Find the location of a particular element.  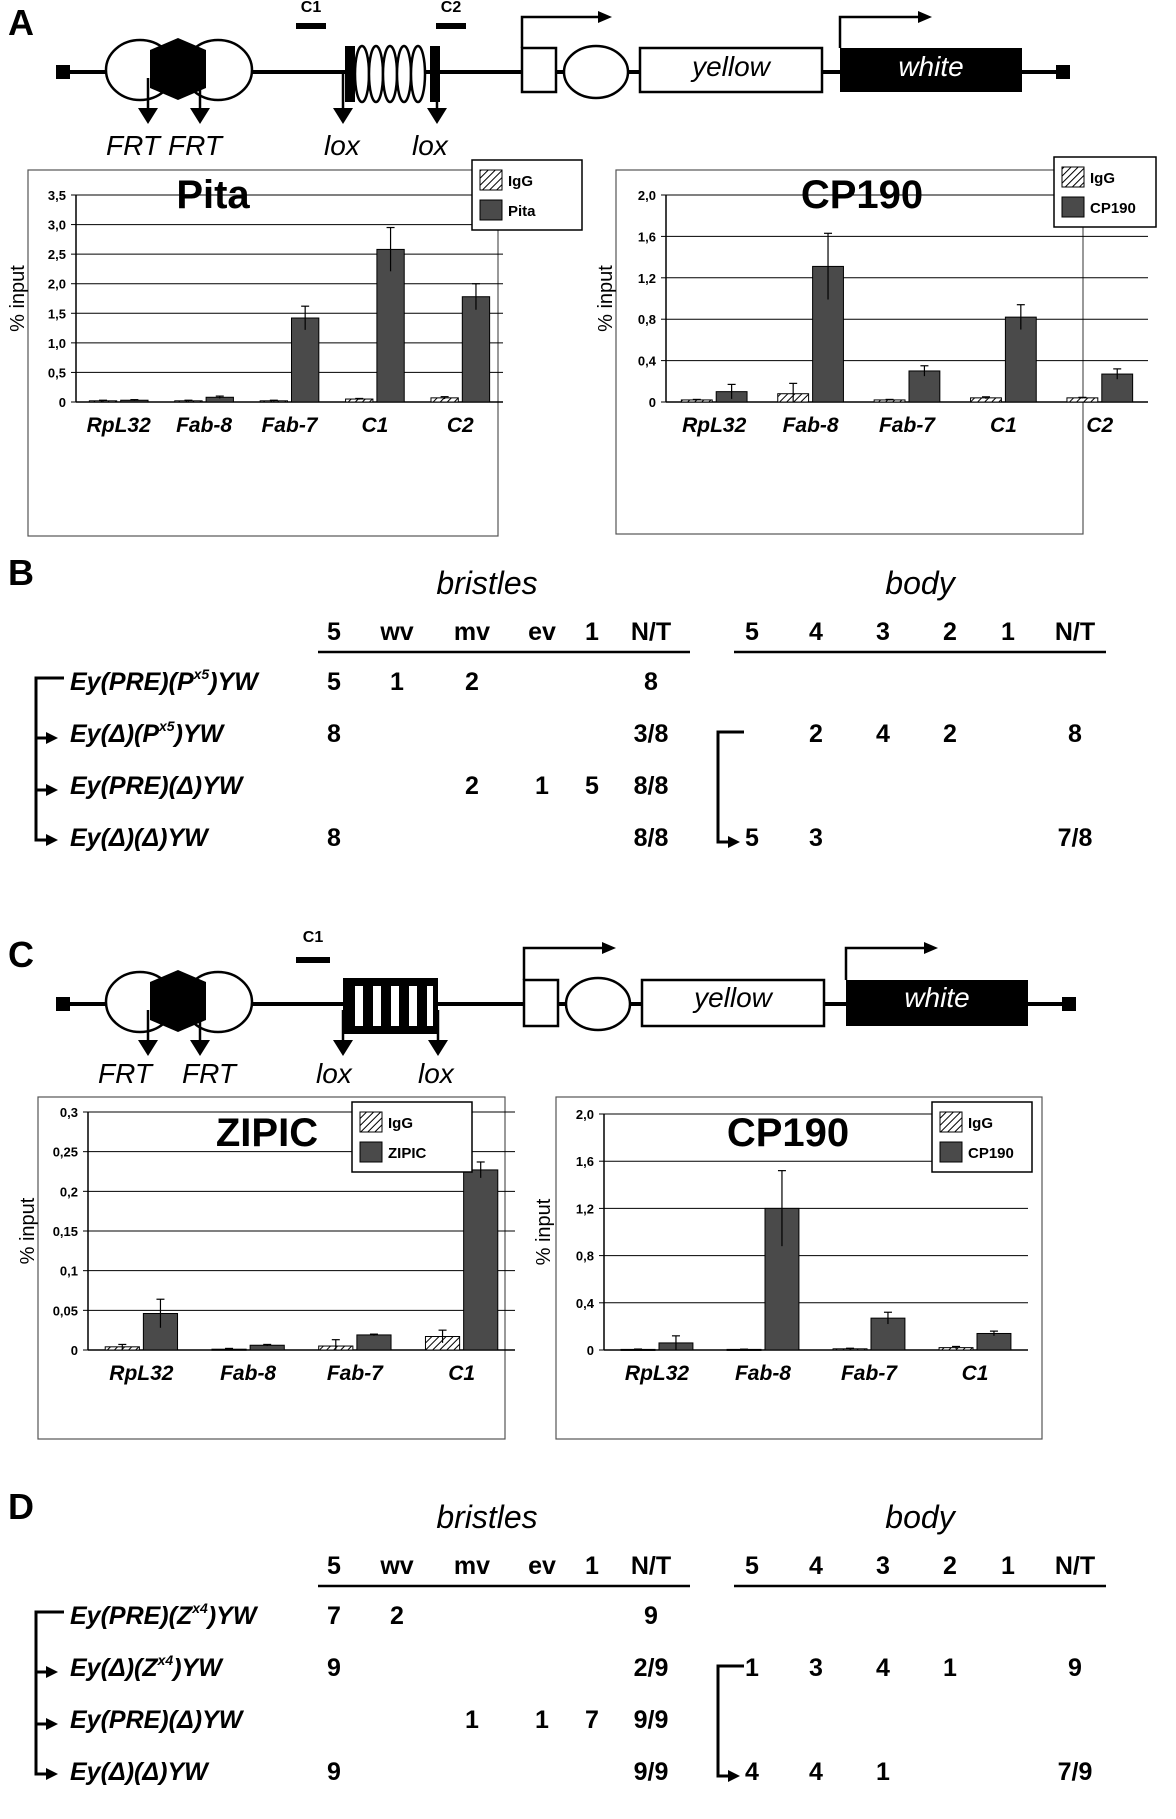

chart-title: ZIPIC is located at coordinates (267, 1133).